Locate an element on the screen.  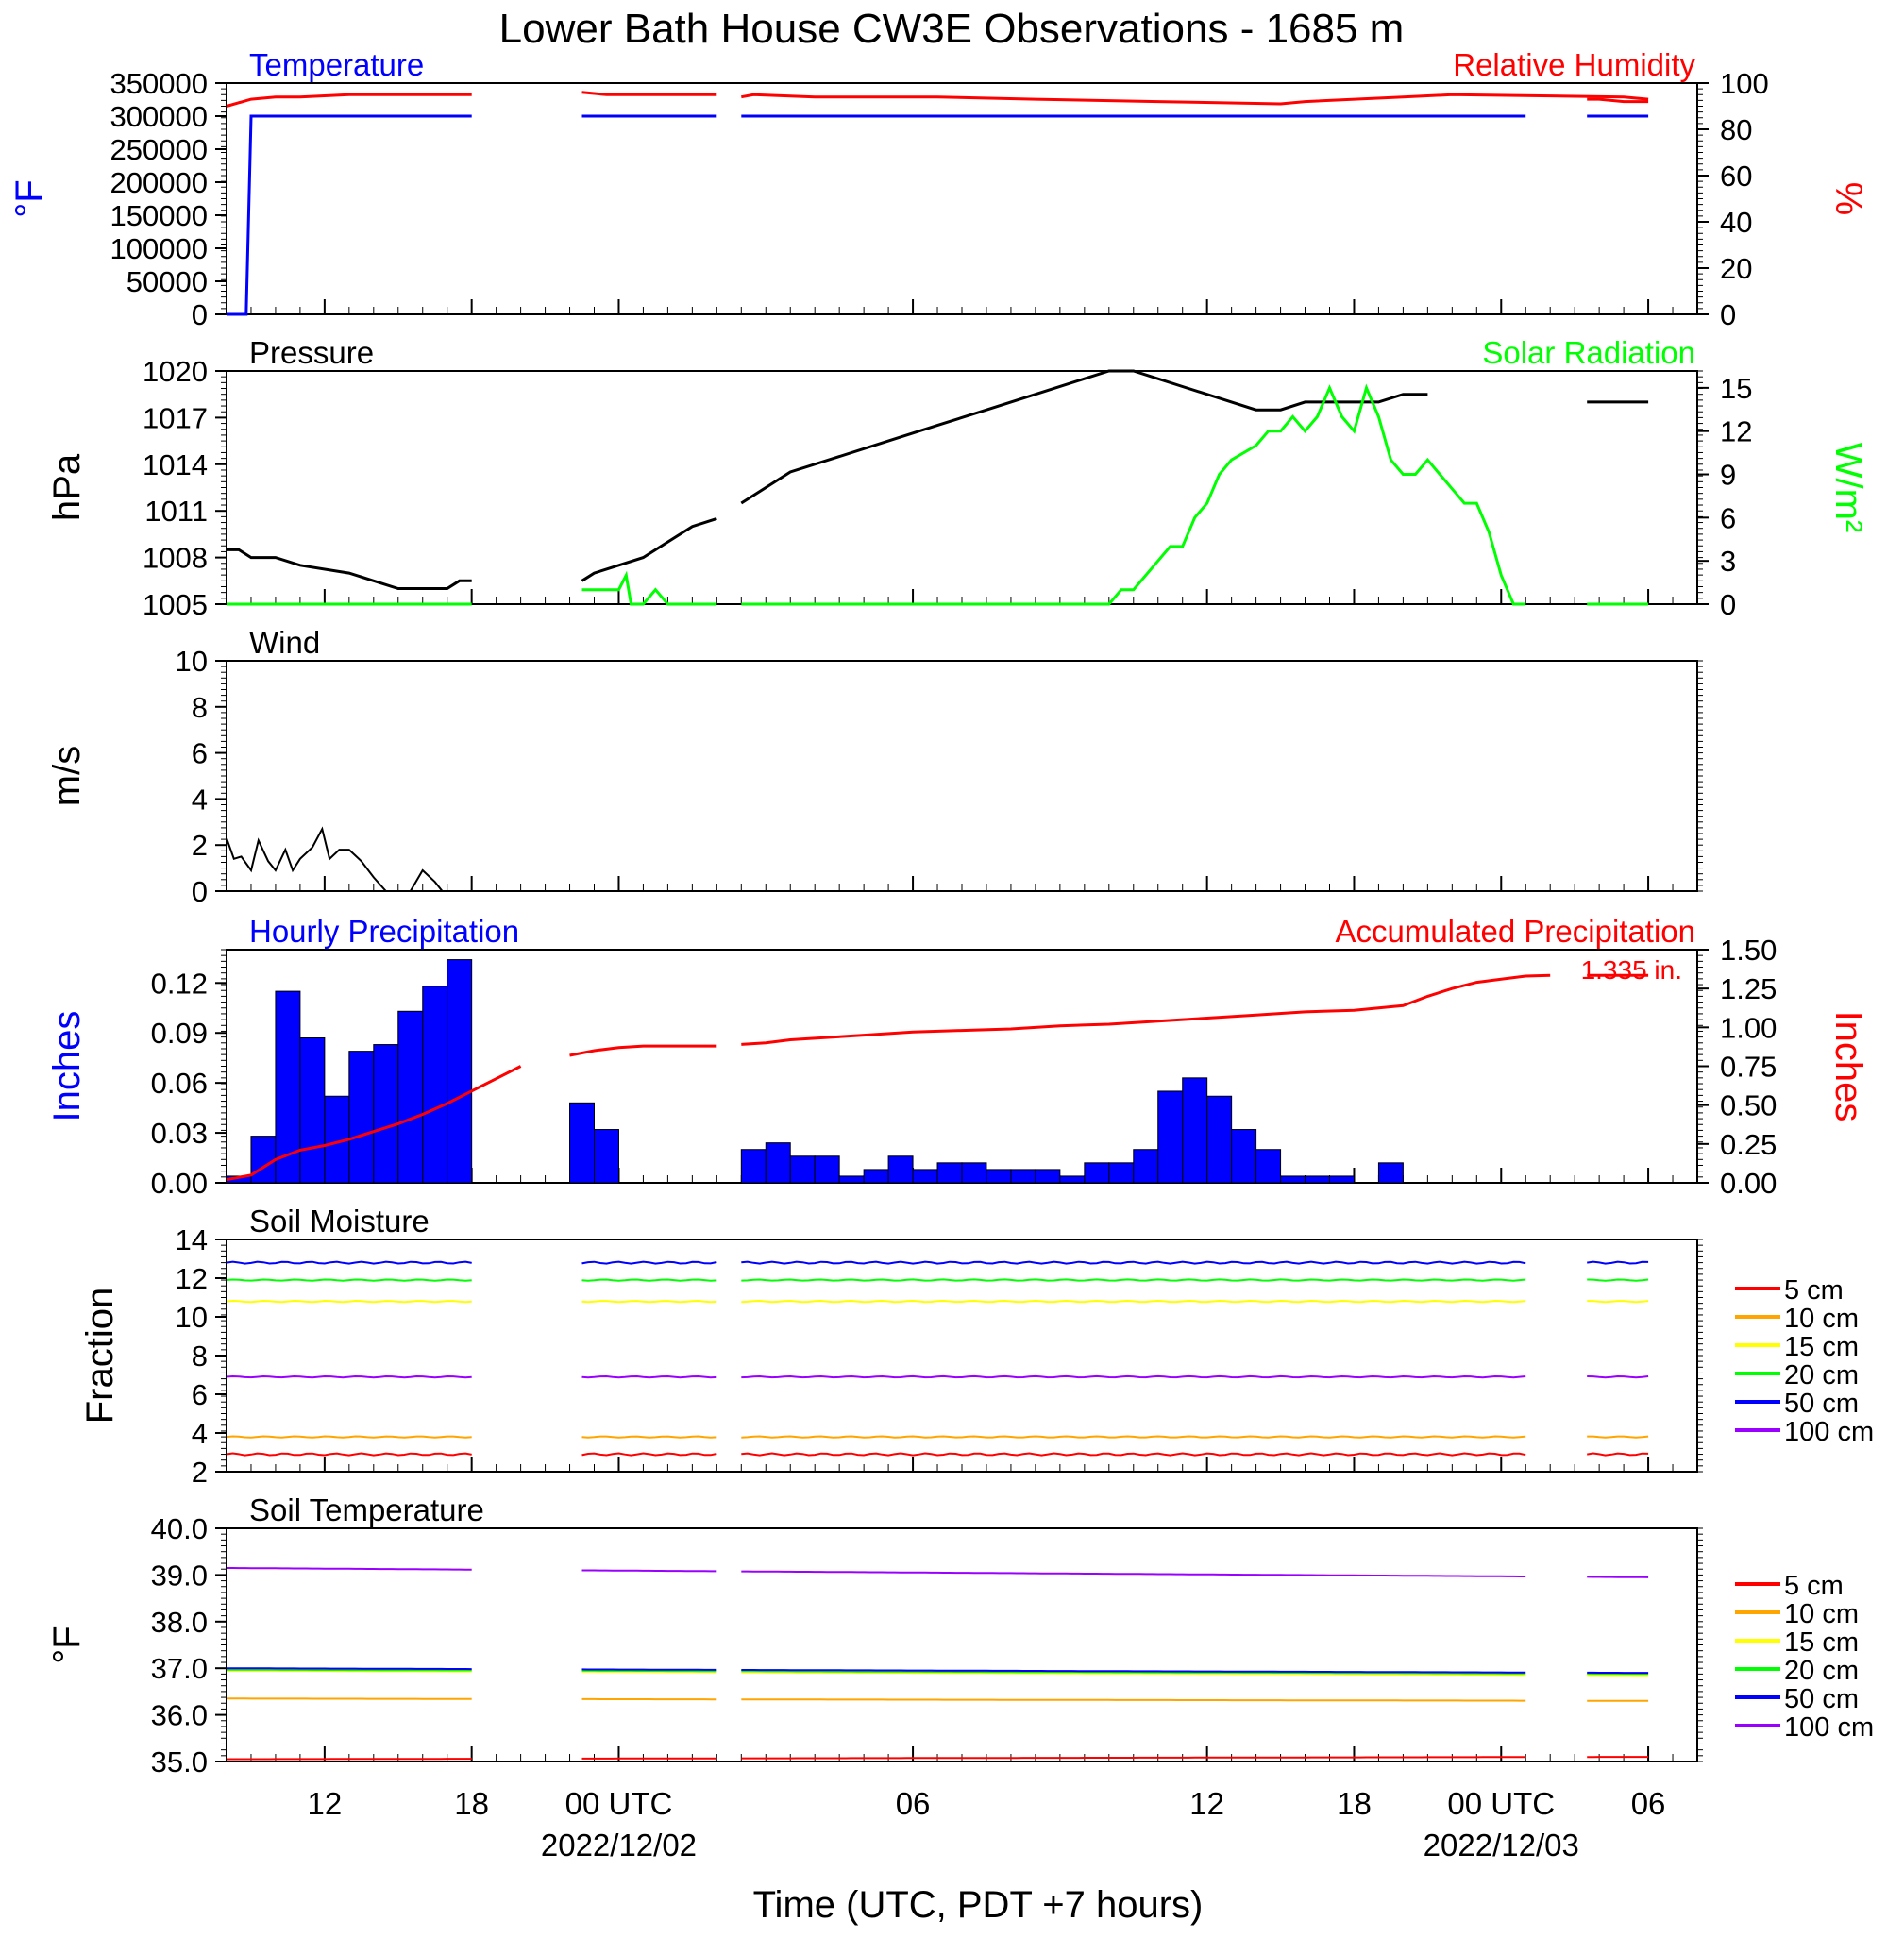
y-right-tick-label: 20 is located at coordinates (1736, 269).